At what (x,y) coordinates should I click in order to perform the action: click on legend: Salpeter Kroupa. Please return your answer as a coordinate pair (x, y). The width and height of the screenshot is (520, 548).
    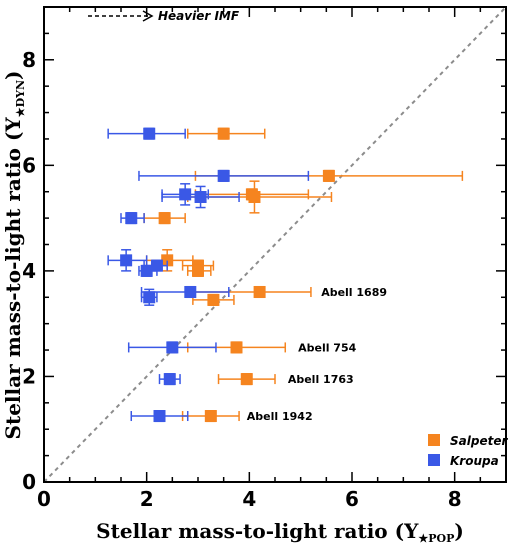
    Looking at the image, I should click on (468, 451).